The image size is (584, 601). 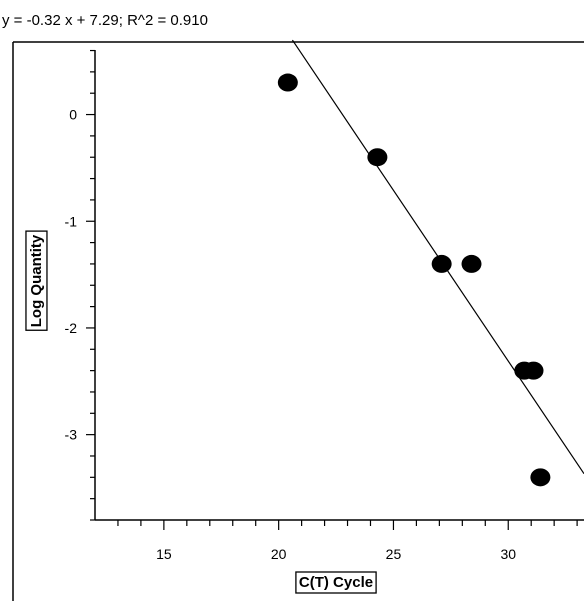 I want to click on y-axis-title-box, so click(x=36, y=280).